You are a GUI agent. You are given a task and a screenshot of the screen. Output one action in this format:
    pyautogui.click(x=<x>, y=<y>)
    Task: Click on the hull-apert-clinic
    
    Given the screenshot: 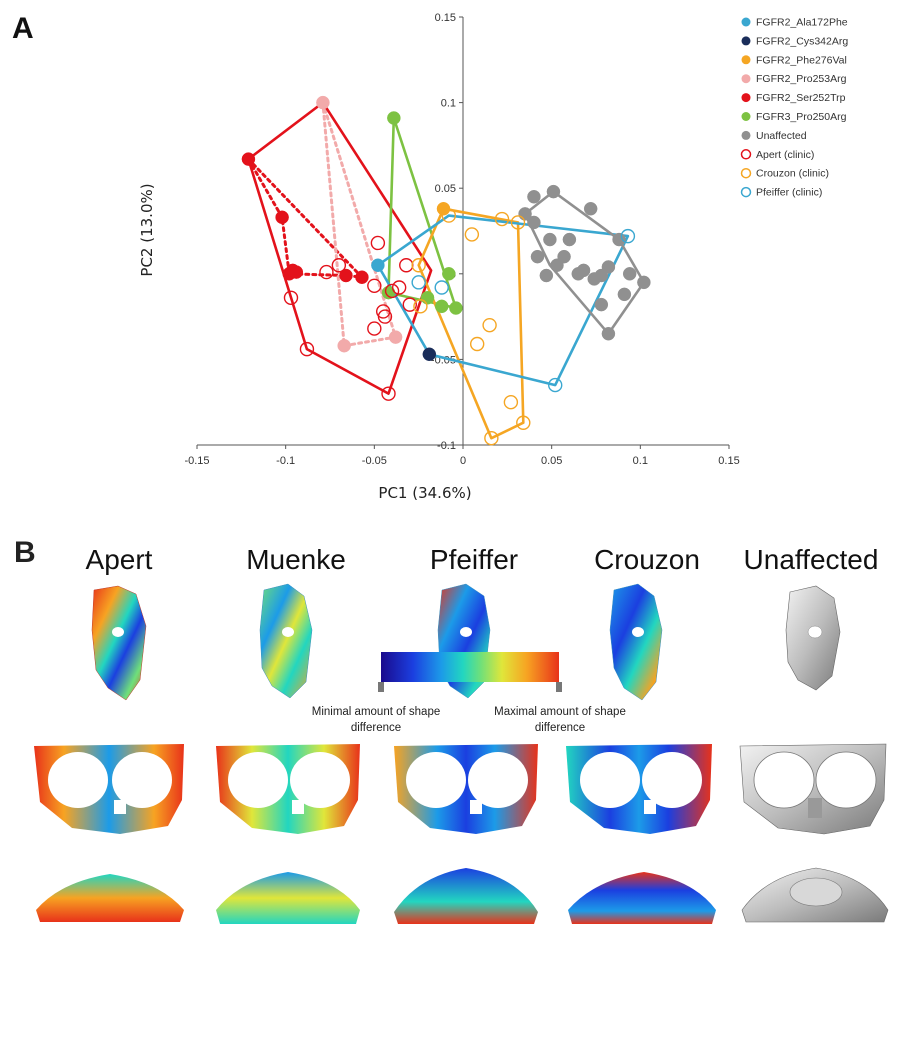 What is the action you would take?
    pyautogui.click(x=340, y=248)
    